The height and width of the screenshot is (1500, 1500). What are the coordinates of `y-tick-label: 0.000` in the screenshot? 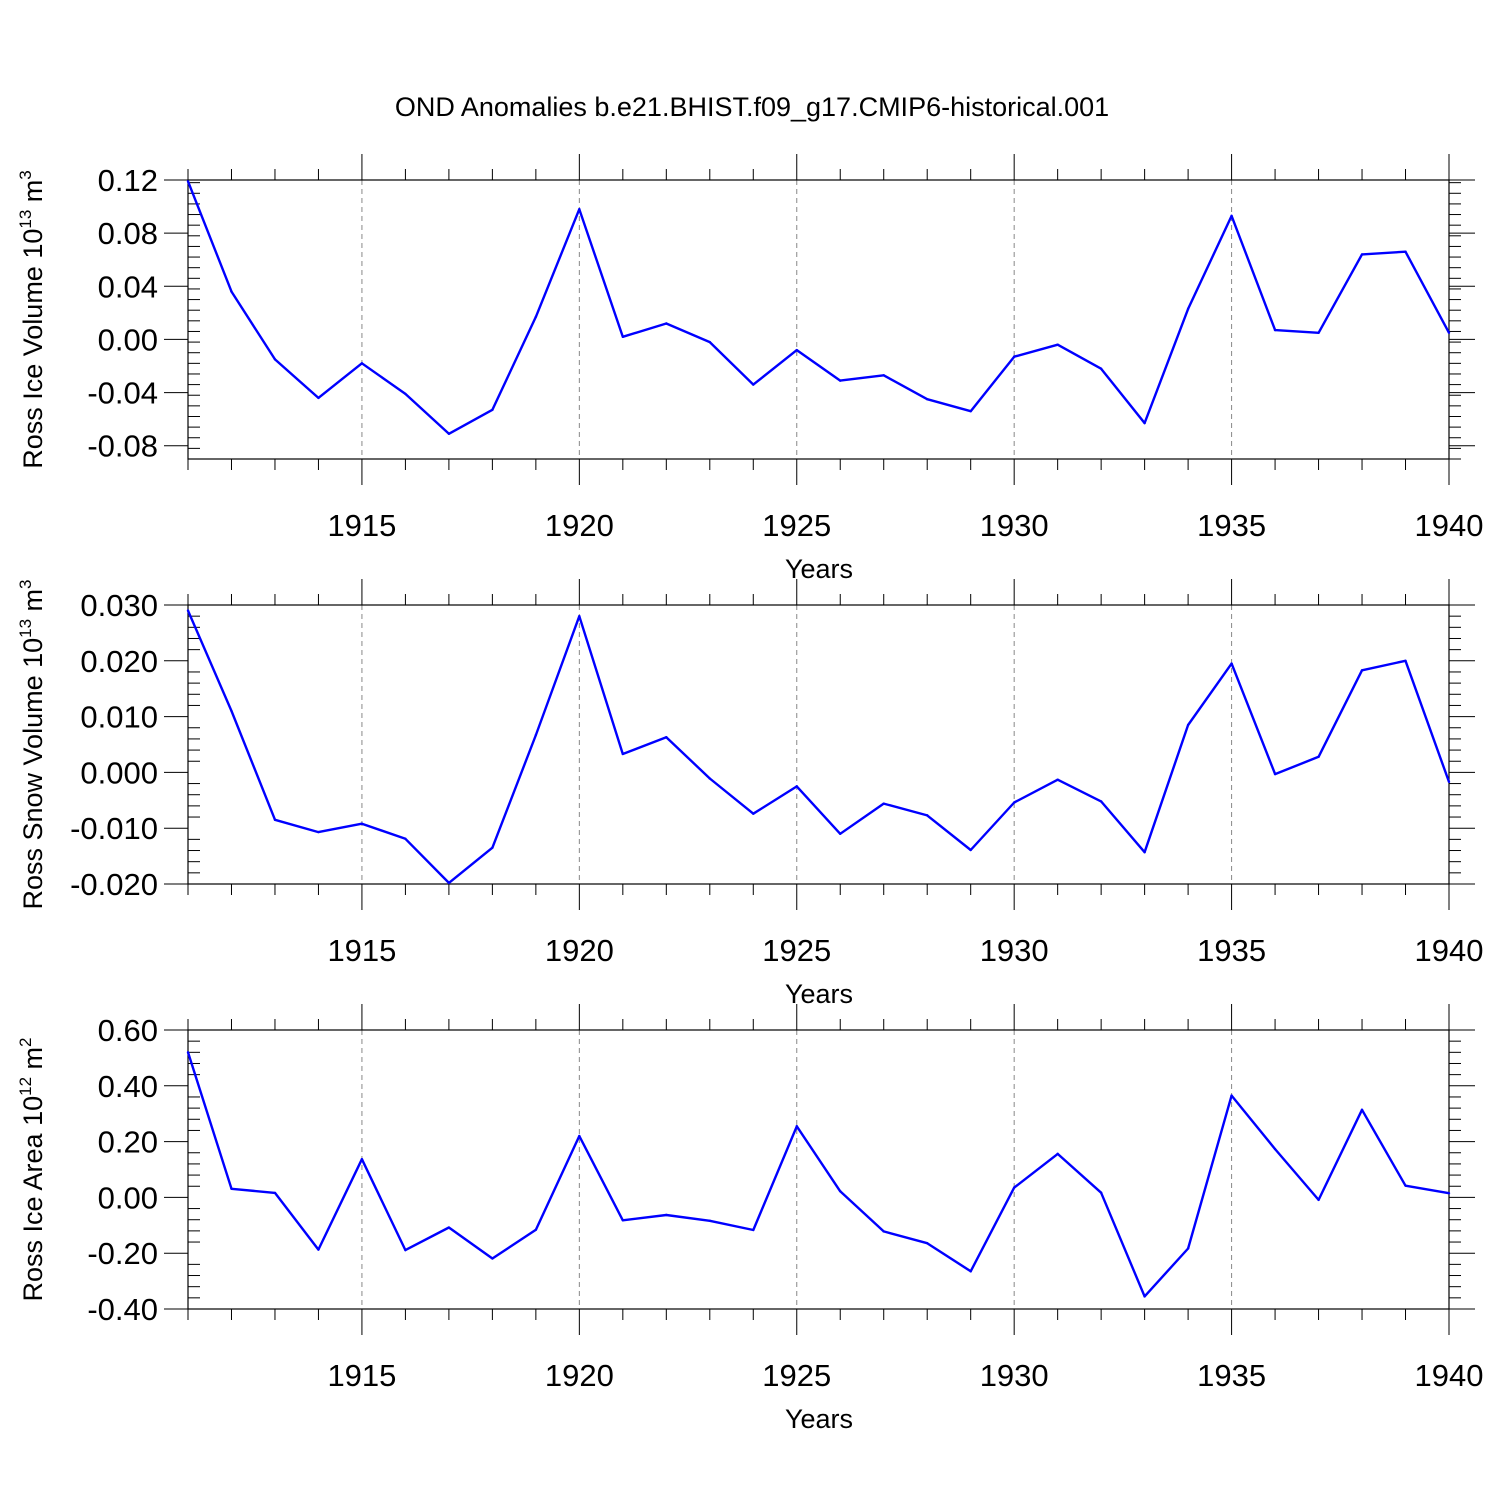 It's located at (119, 772).